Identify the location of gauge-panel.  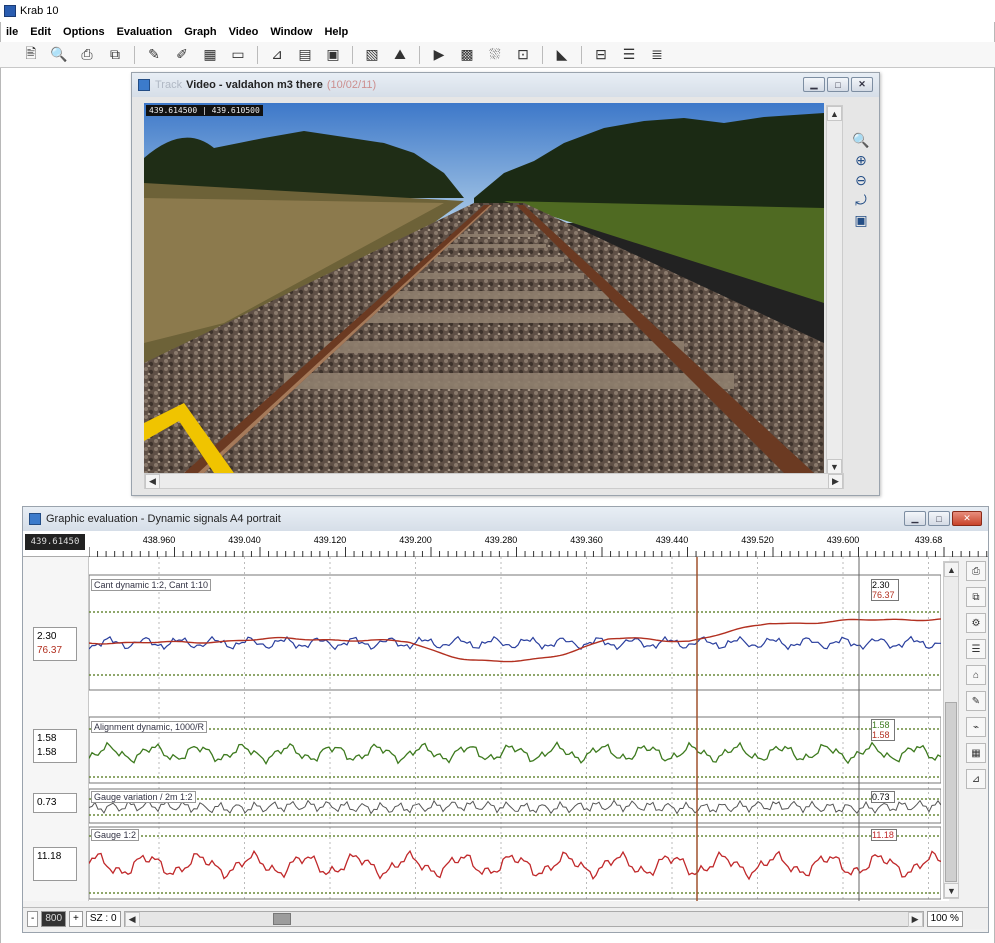
(515, 863).